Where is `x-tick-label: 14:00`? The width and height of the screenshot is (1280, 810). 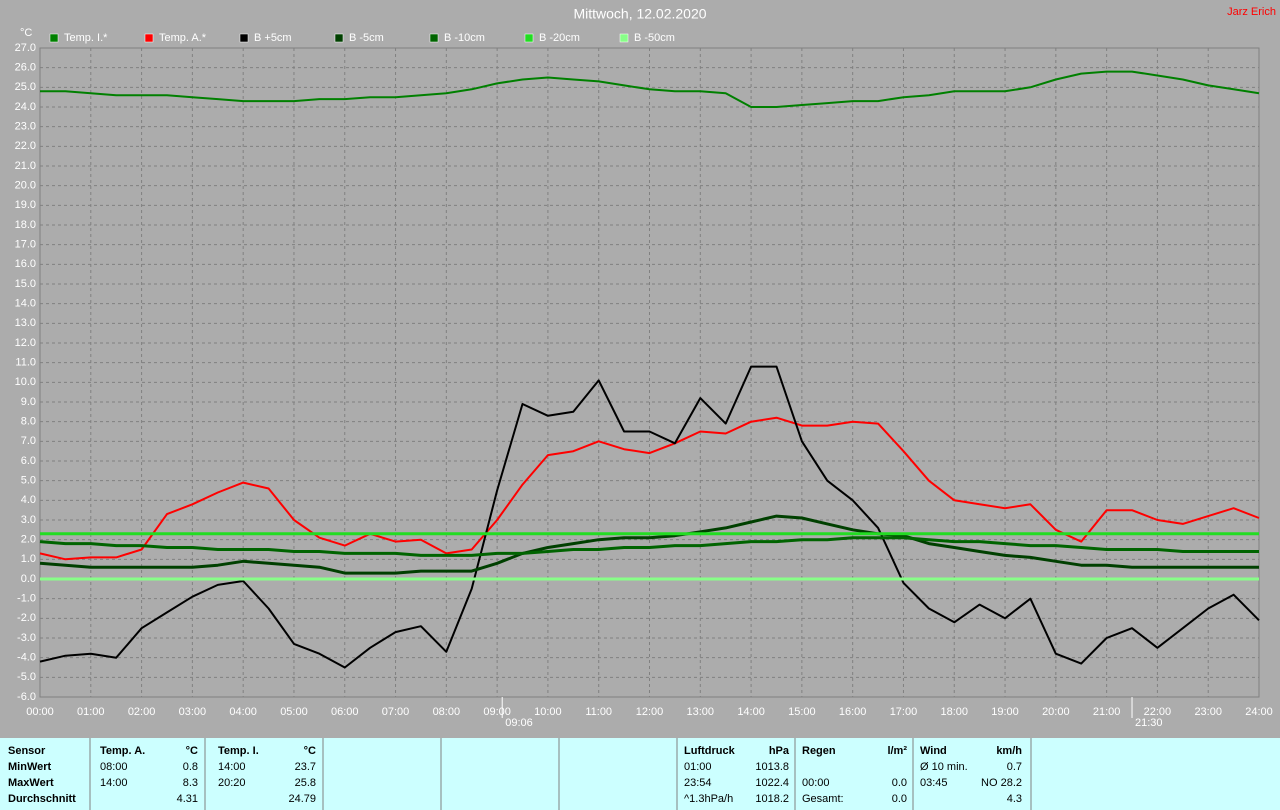
x-tick-label: 14:00 is located at coordinates (751, 712).